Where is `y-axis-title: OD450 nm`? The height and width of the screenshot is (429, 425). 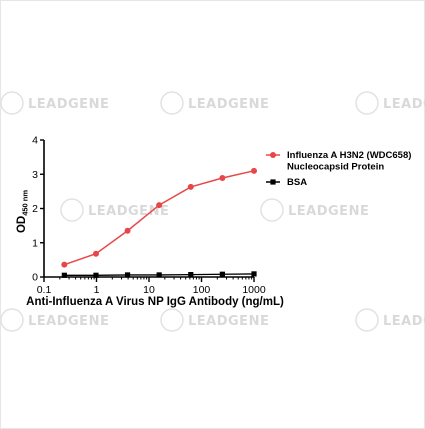
y-axis-title: OD450 nm is located at coordinates (23, 211).